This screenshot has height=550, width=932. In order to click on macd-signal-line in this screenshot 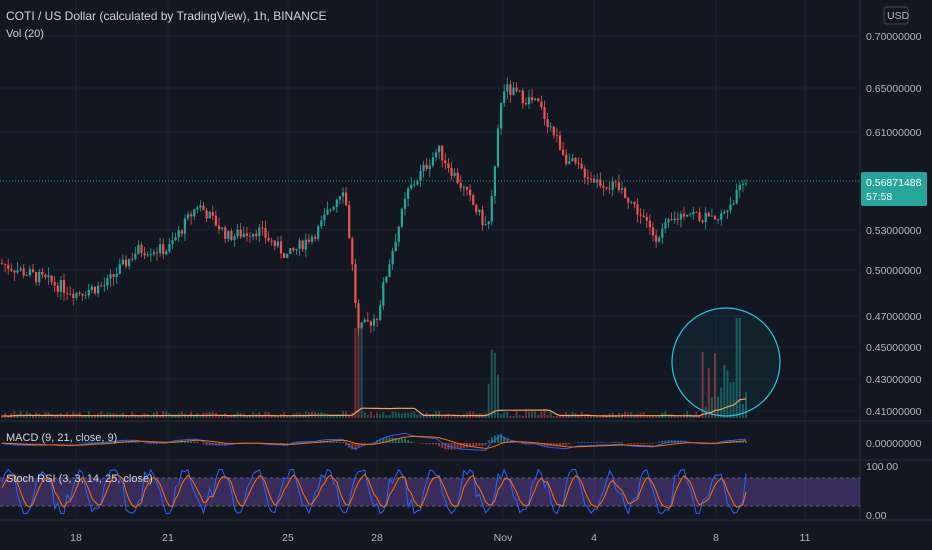, I will do `click(374, 442)`.